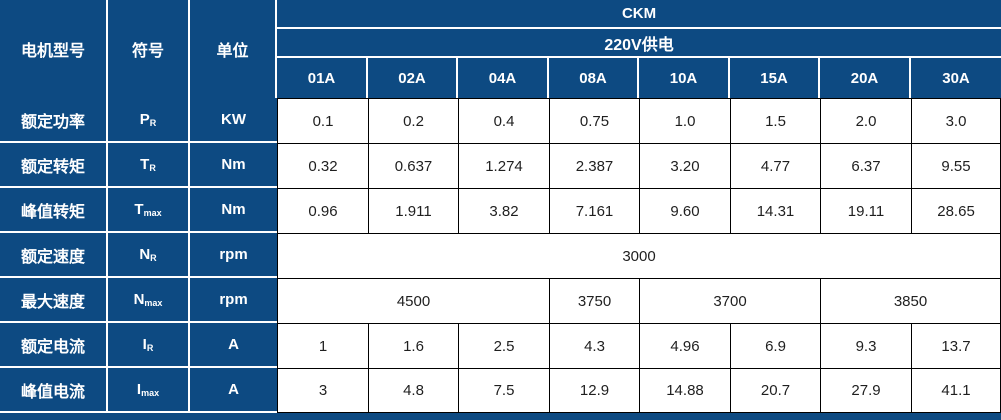 This screenshot has width=1001, height=420. Describe the element at coordinates (322, 120) in the screenshot. I see `value-cell: 0.1` at that location.